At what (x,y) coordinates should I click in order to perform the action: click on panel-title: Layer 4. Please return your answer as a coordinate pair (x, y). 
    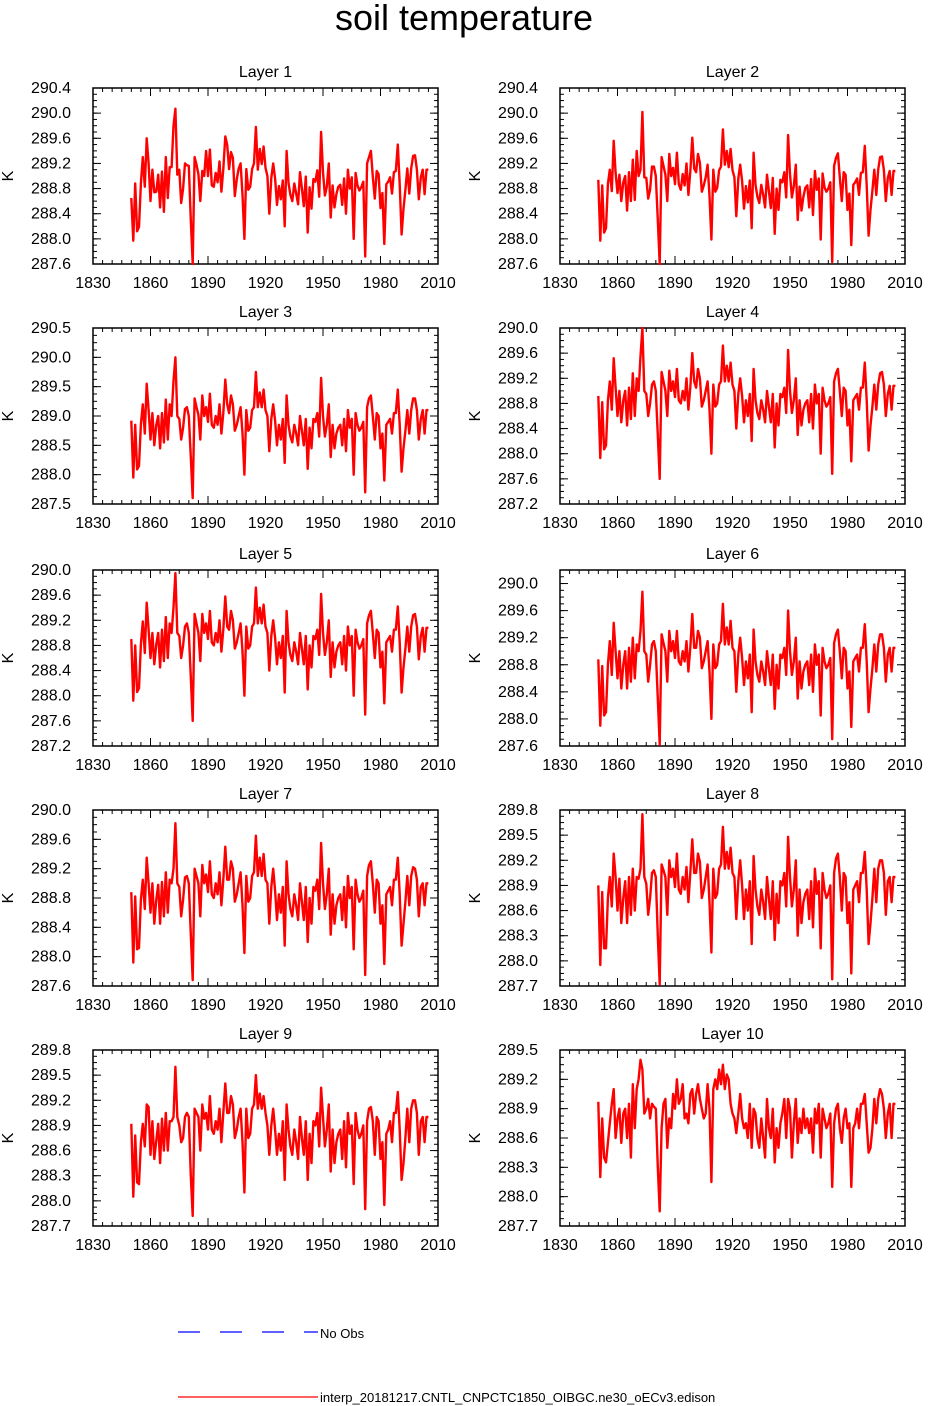
    Looking at the image, I should click on (732, 312).